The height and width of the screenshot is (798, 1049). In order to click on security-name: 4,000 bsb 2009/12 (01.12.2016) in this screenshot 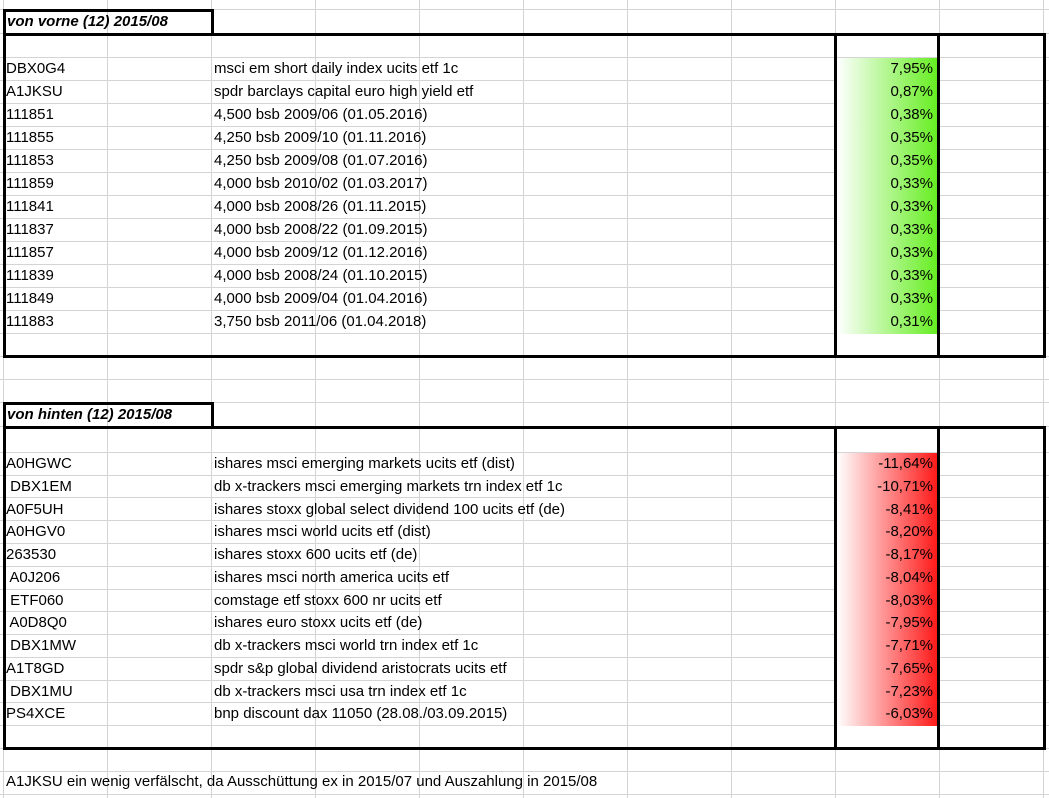, I will do `click(321, 252)`.